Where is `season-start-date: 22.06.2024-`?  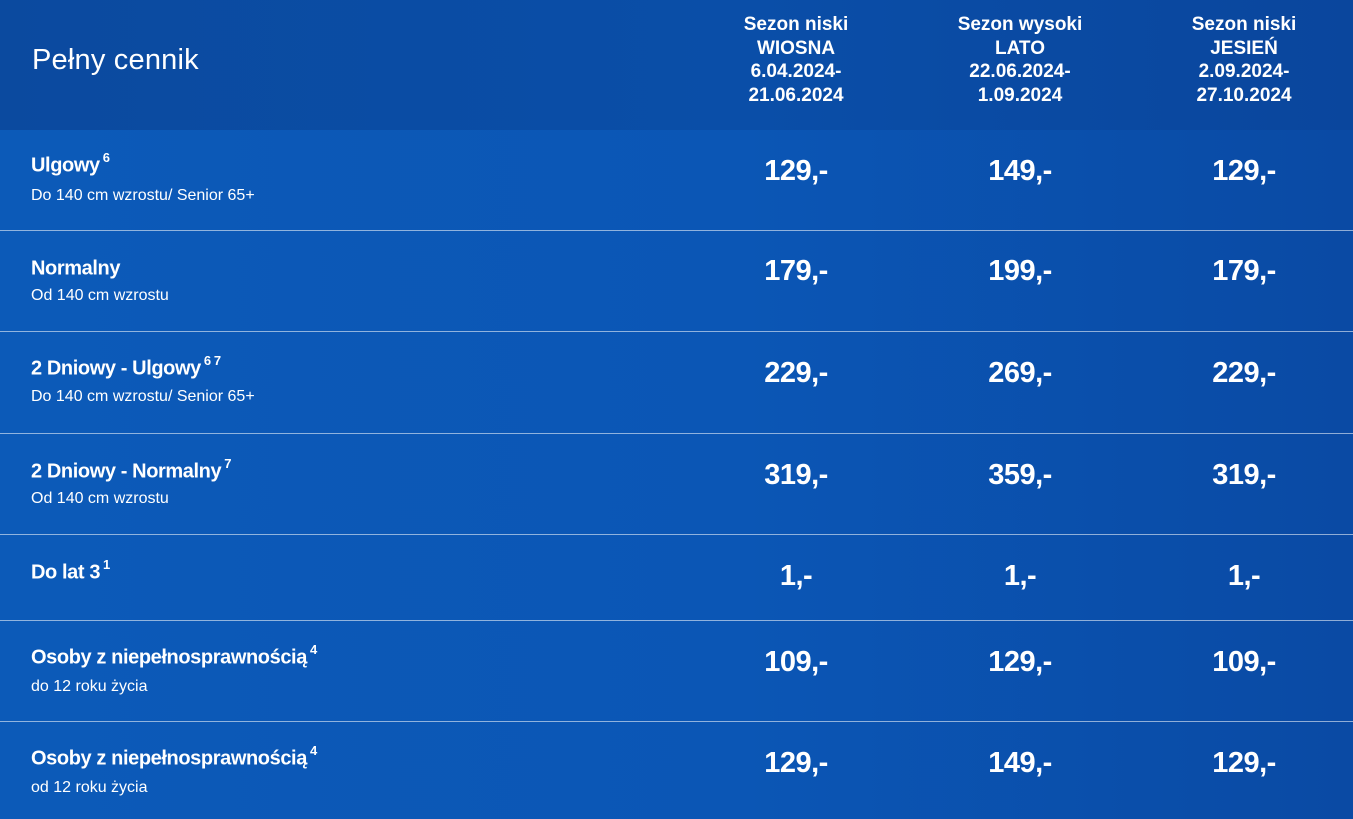
season-start-date: 22.06.2024- is located at coordinates (1020, 71).